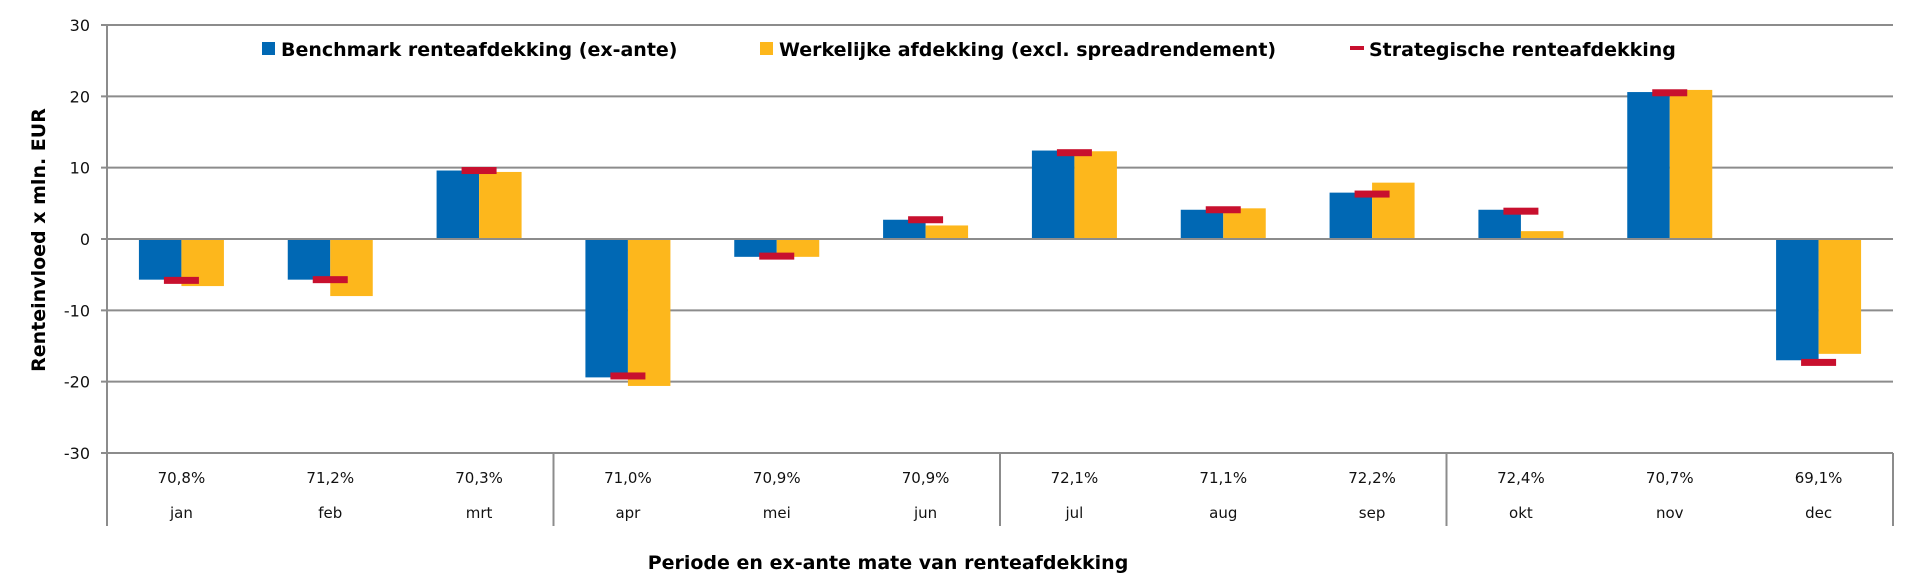  What do you see at coordinates (649, 312) in the screenshot?
I see `bar-werkelijk-apr` at bounding box center [649, 312].